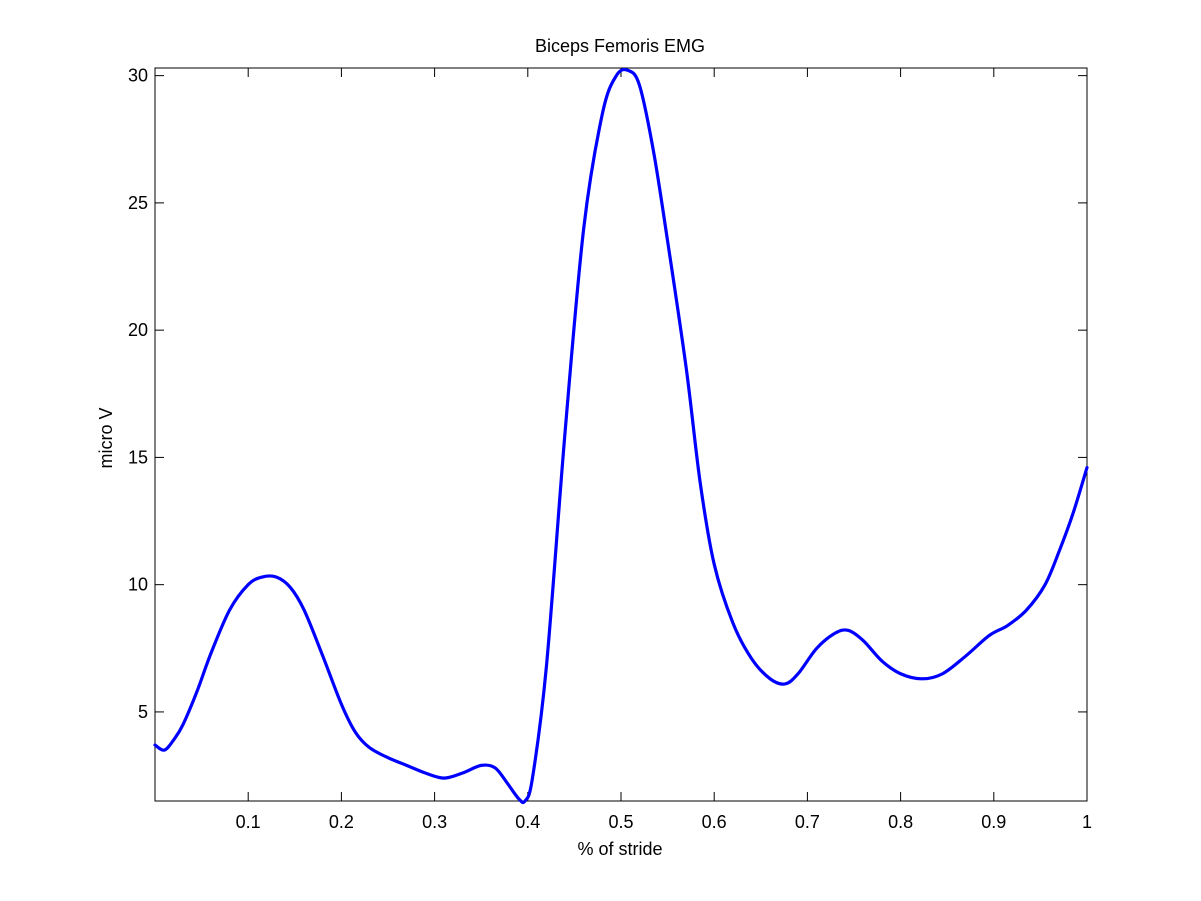  Describe the element at coordinates (138, 457) in the screenshot. I see `y-tick-label: 15` at that location.